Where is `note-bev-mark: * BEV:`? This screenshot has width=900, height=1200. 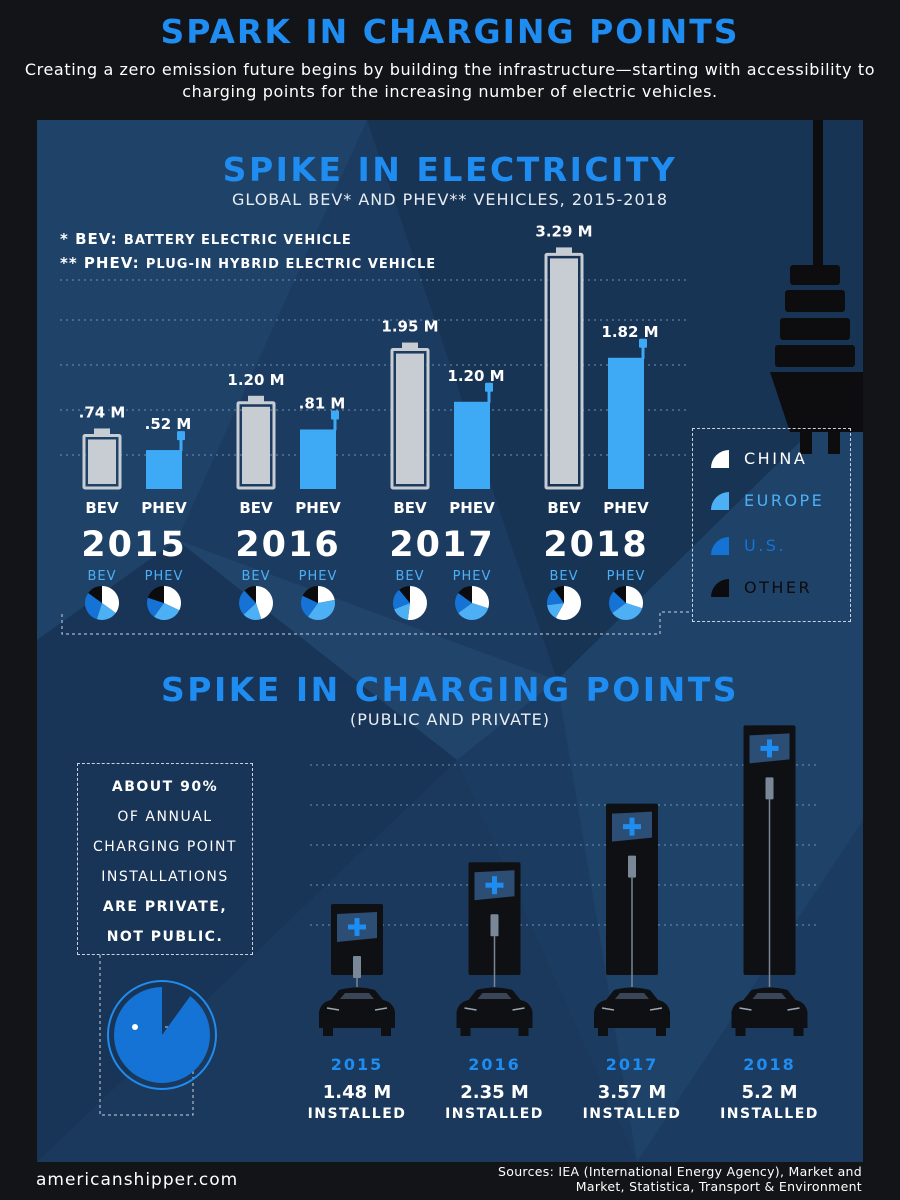 note-bev-mark: * BEV: is located at coordinates (89, 239).